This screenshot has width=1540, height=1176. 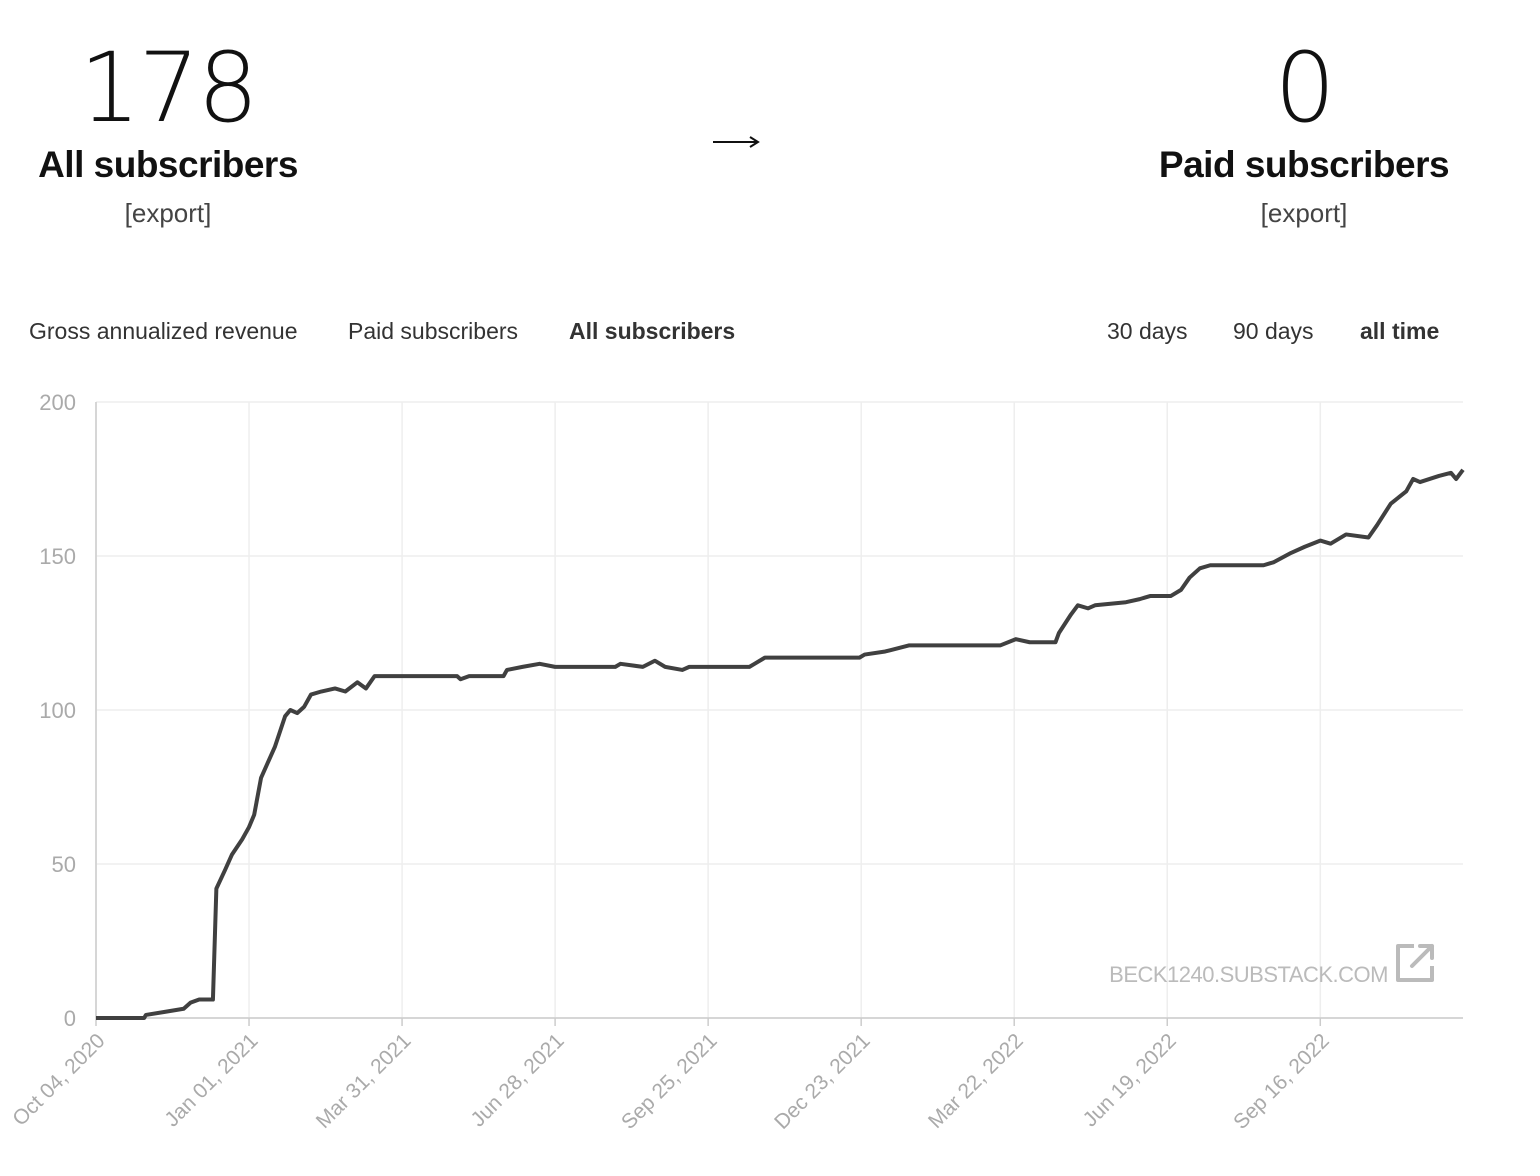 What do you see at coordinates (1281, 1081) in the screenshot?
I see `x-tick-label: Sep 16, 2022` at bounding box center [1281, 1081].